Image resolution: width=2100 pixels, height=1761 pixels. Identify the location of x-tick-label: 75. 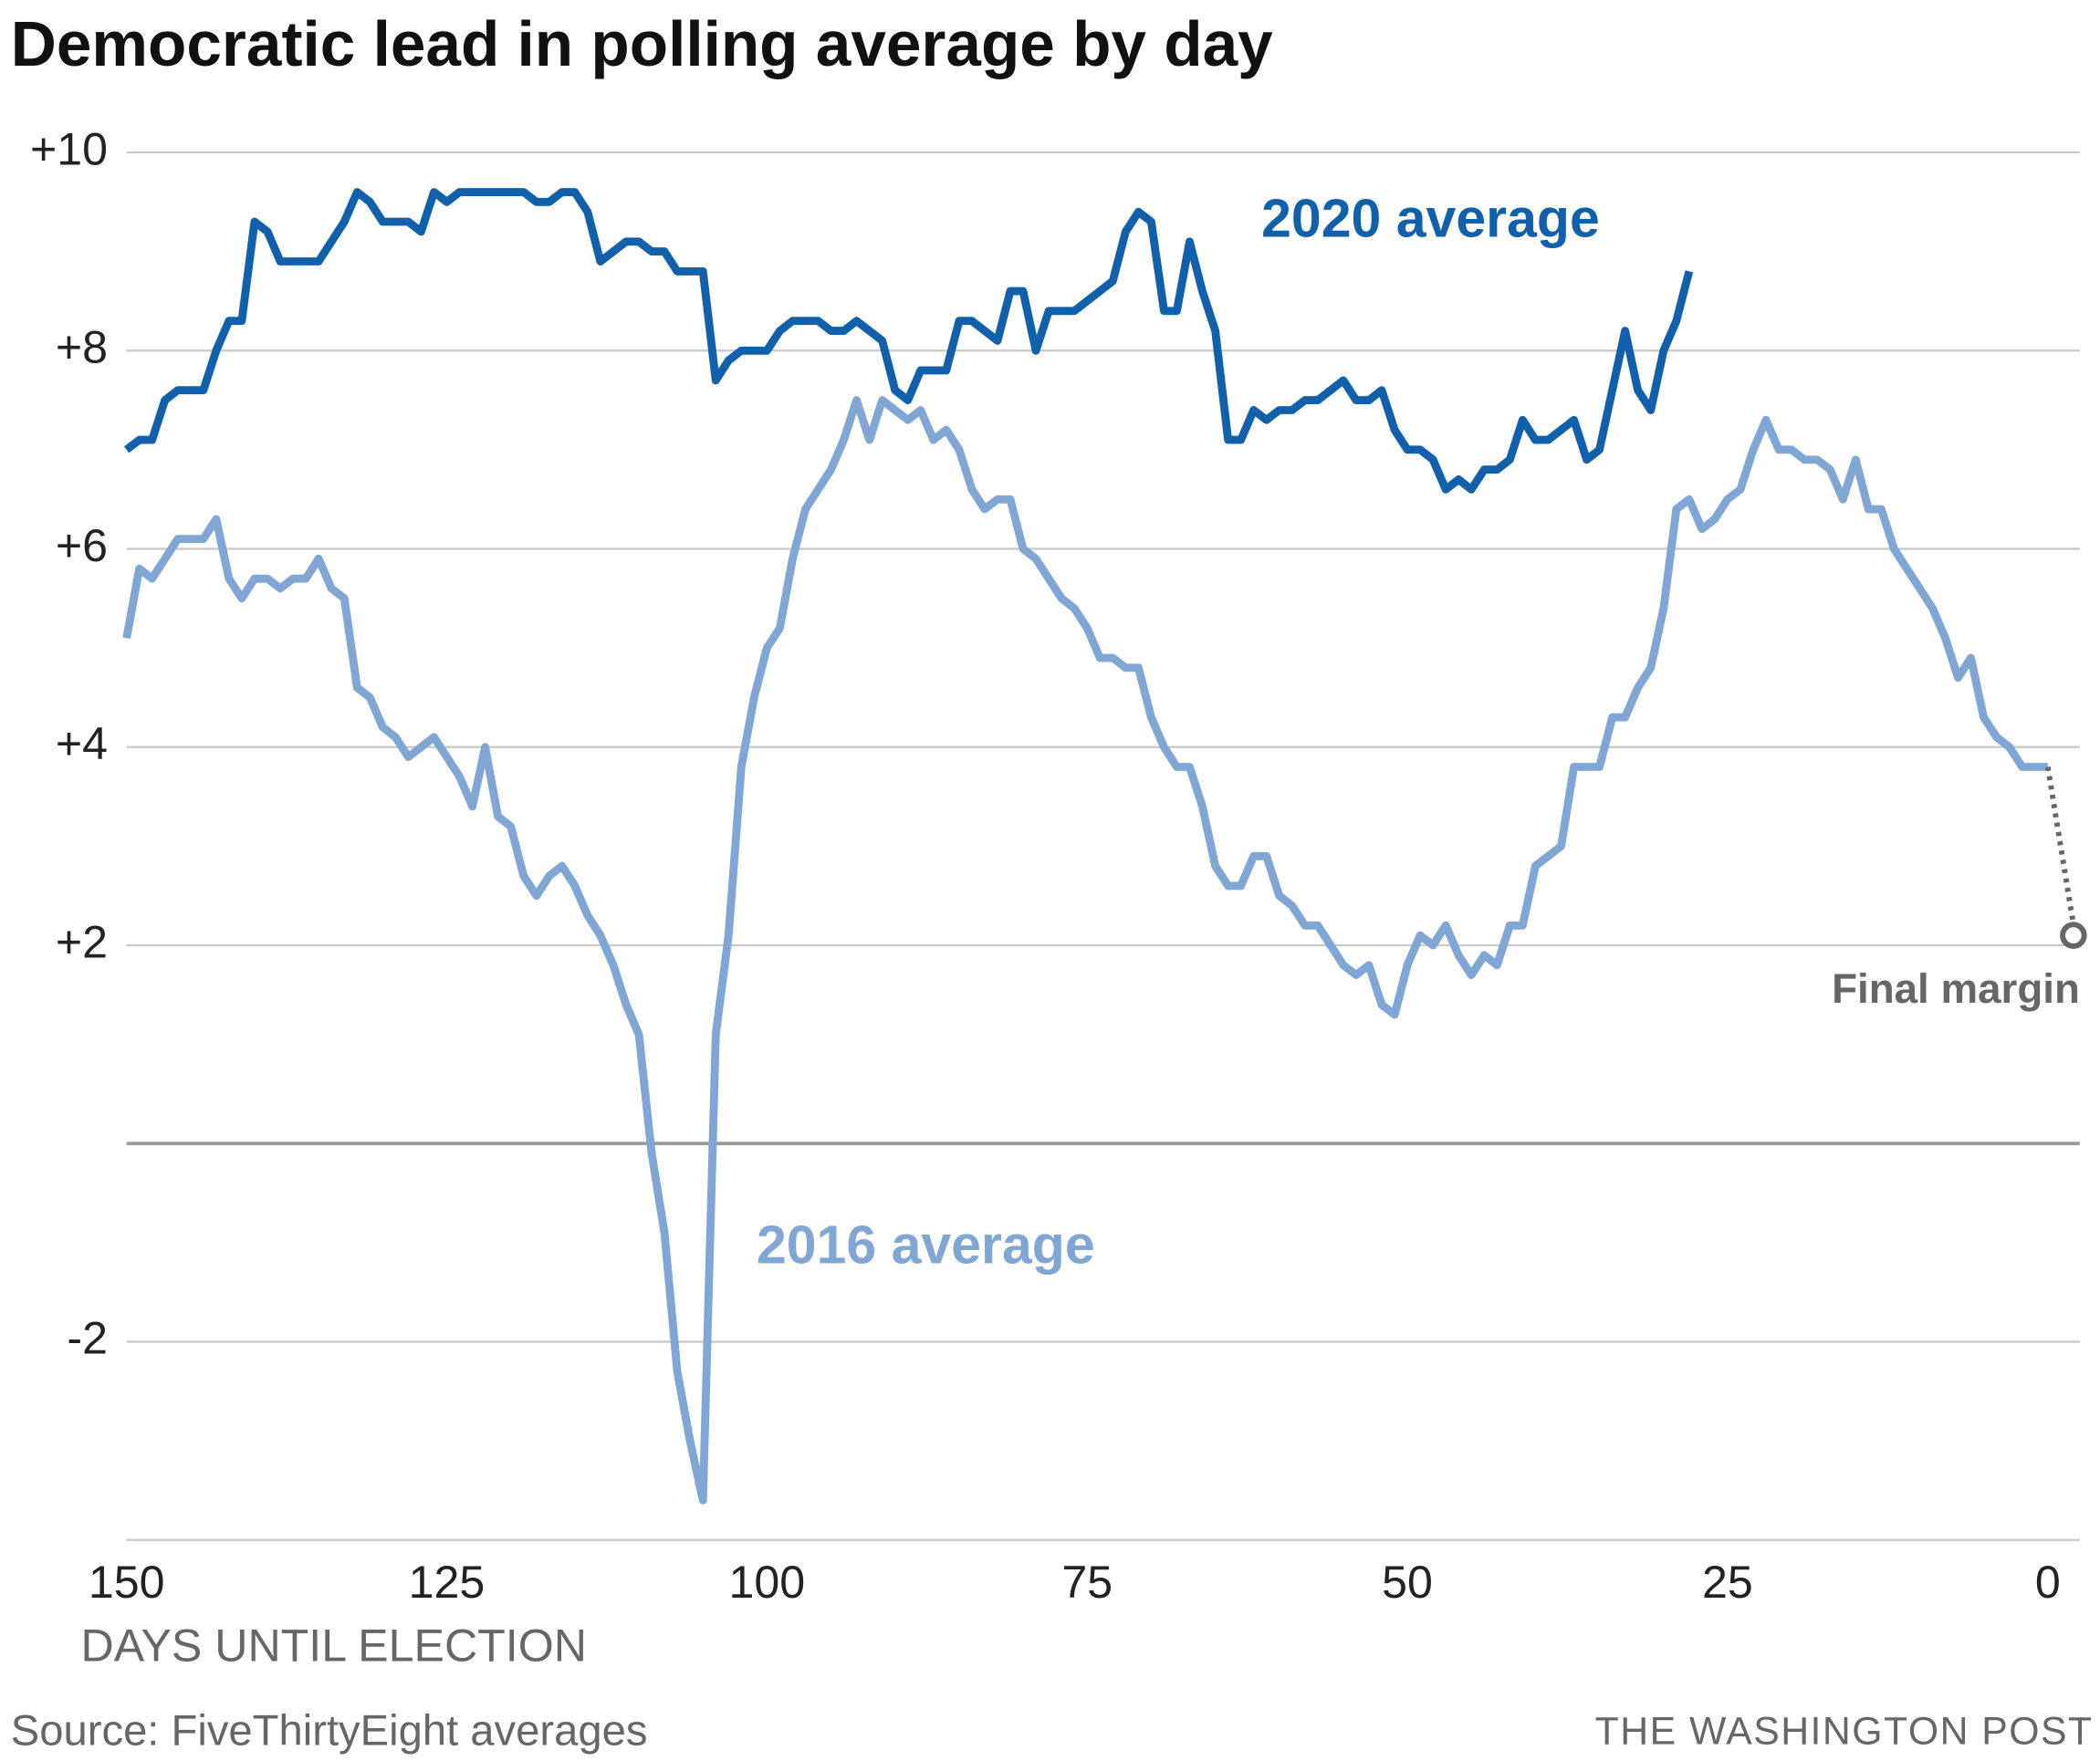
(1087, 1582).